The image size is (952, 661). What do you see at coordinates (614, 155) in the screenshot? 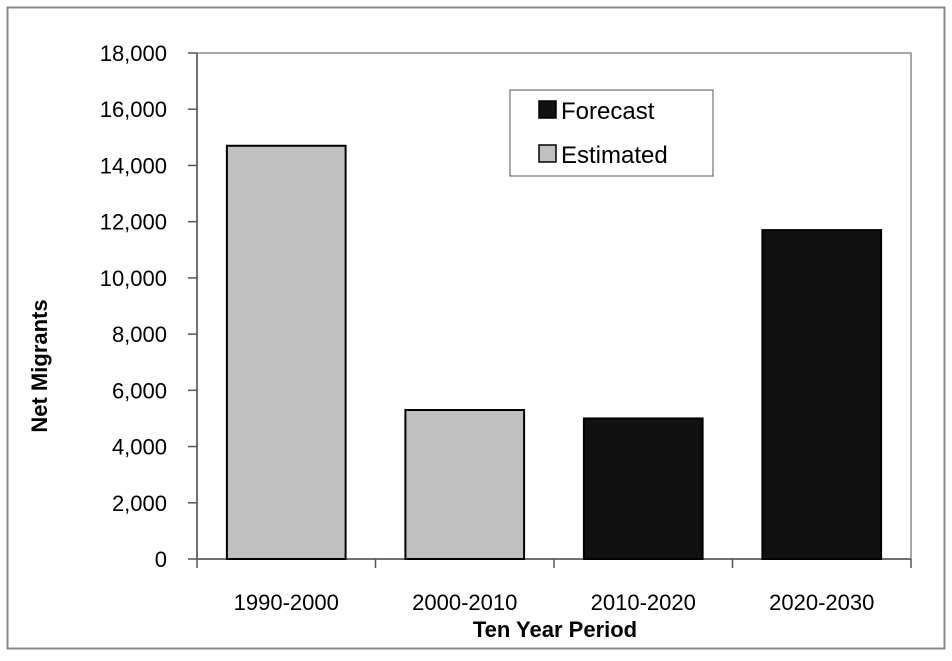
I see `legend-label-estimated: Estimated` at bounding box center [614, 155].